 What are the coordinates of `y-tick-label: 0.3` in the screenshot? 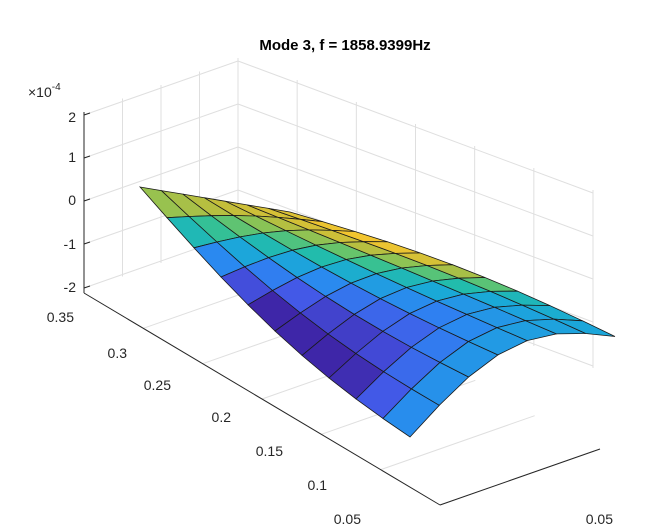 It's located at (118, 353).